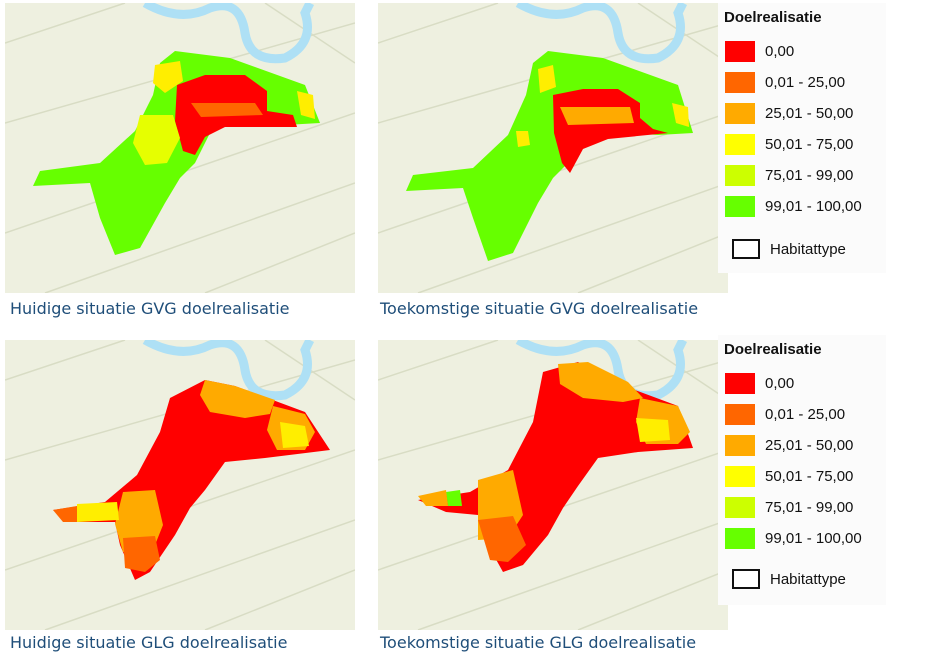 This screenshot has width=940, height=667. Describe the element at coordinates (538, 642) in the screenshot. I see `map-caption: Toekomstige situatie GLG doelrealisatie` at that location.